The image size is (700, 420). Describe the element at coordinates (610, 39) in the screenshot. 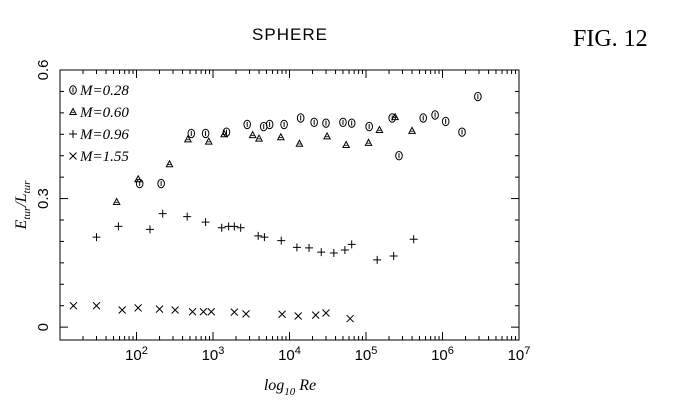

I see `figure-label: FIG. 12` at that location.